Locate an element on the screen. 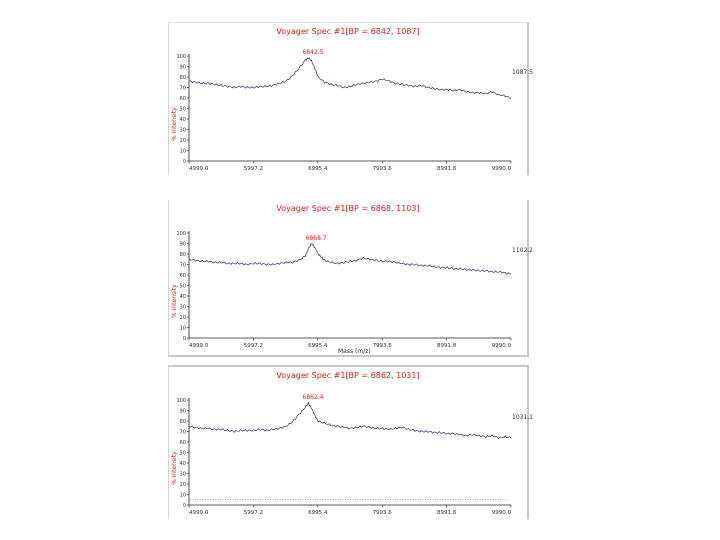 This screenshot has width=720, height=540. x-axis-label: Mass (m/z) is located at coordinates (354, 351).